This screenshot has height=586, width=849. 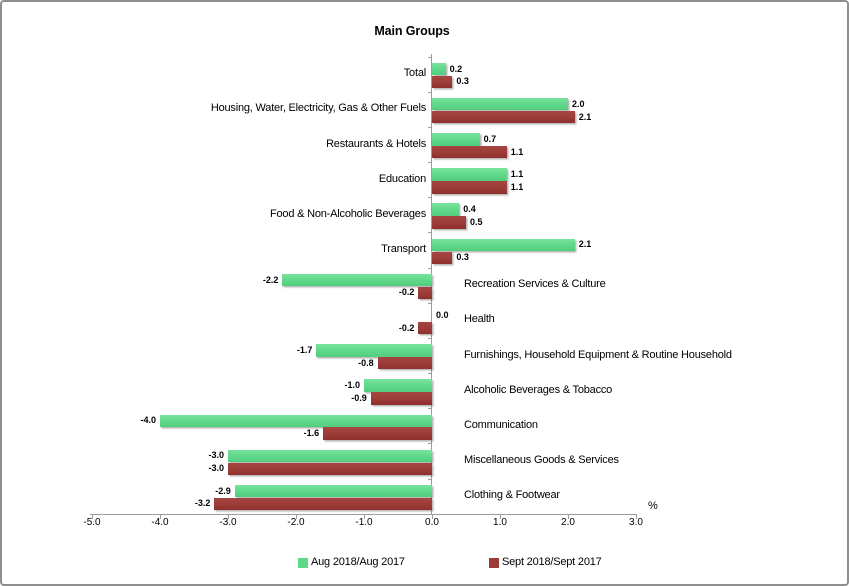 What do you see at coordinates (479, 319) in the screenshot?
I see `category-label: Health` at bounding box center [479, 319].